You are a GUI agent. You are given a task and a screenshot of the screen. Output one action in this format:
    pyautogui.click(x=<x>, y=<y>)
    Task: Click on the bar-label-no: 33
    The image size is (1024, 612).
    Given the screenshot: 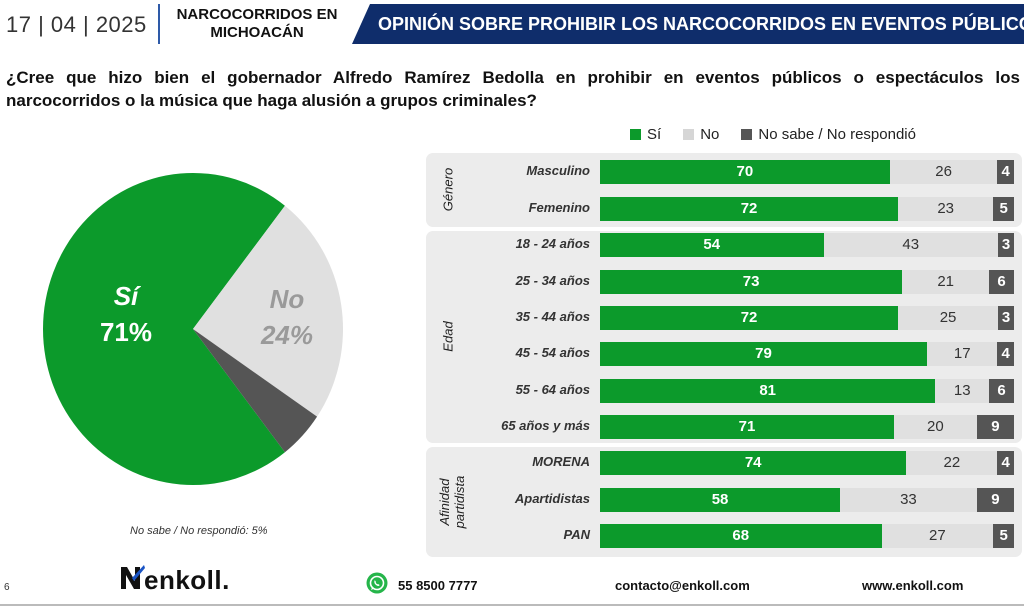 What is the action you would take?
    pyautogui.click(x=908, y=499)
    